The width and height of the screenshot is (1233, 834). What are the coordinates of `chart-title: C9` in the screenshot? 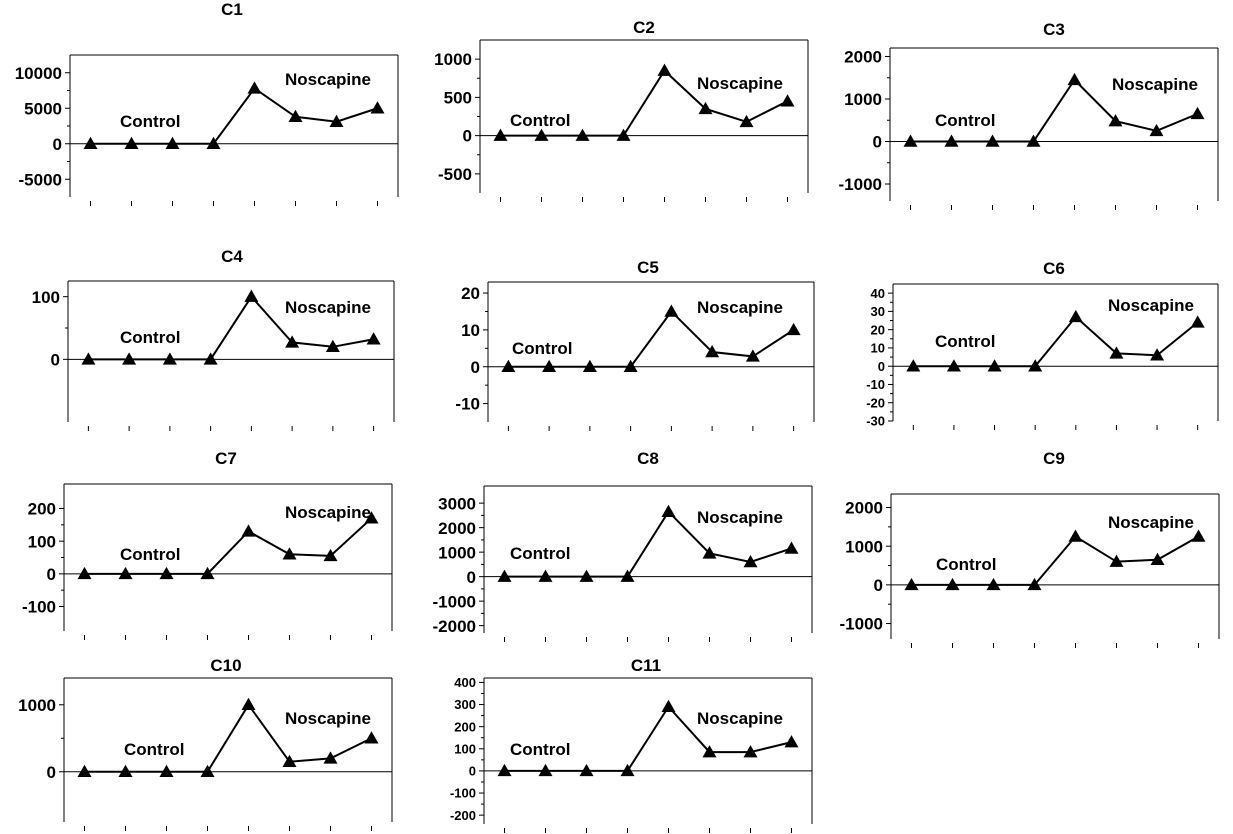 It's located at (1054, 458).